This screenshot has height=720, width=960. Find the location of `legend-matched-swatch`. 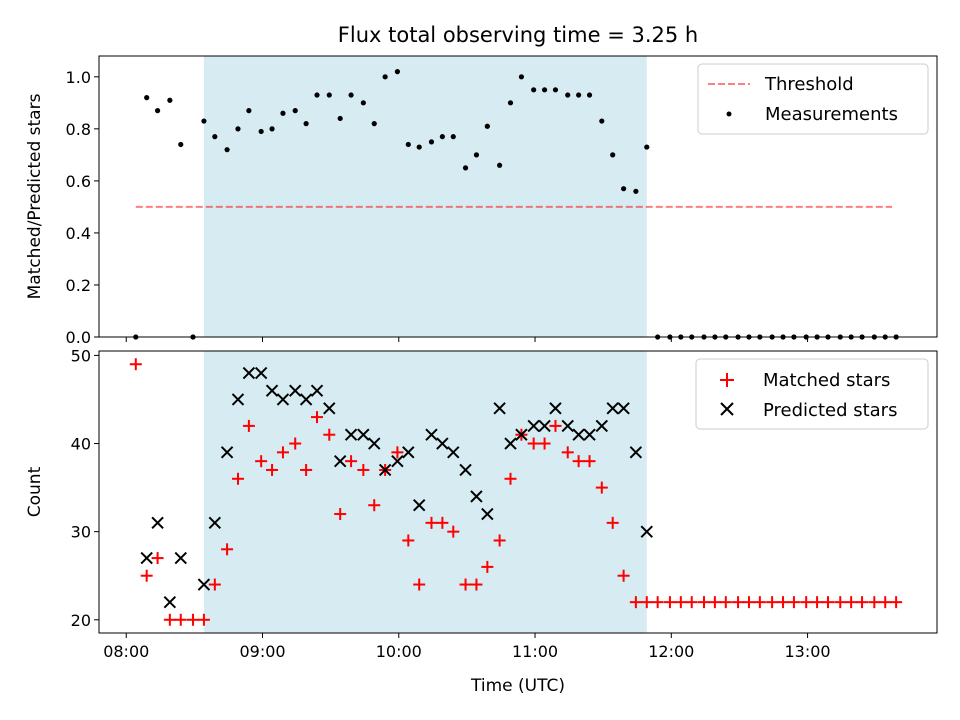

legend-matched-swatch is located at coordinates (727, 380).